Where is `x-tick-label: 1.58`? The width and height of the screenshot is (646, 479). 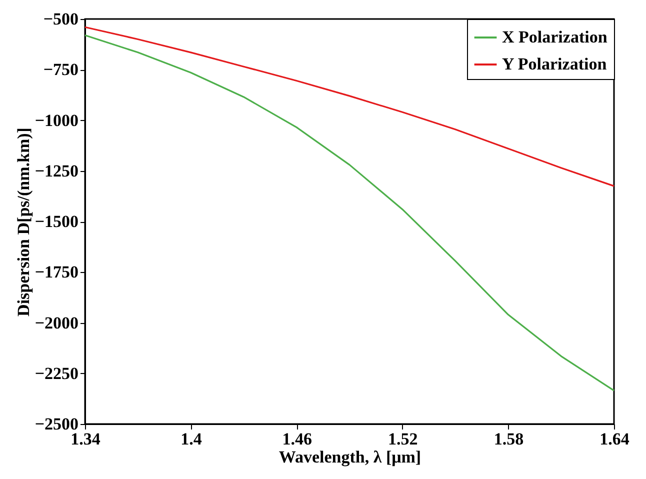
x-tick-label: 1.58 is located at coordinates (509, 439).